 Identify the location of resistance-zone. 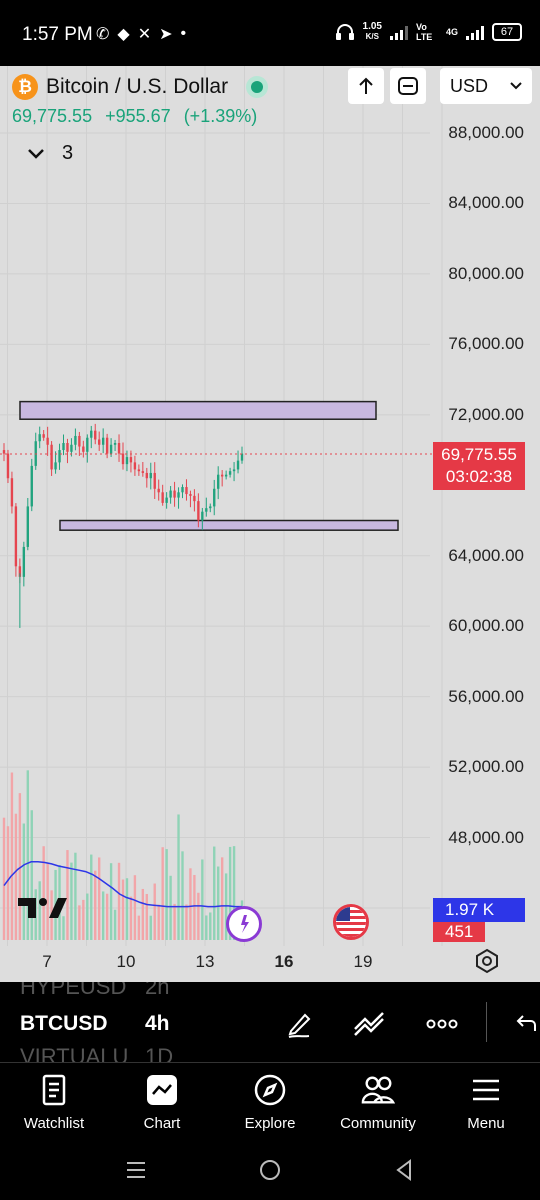
(198, 410).